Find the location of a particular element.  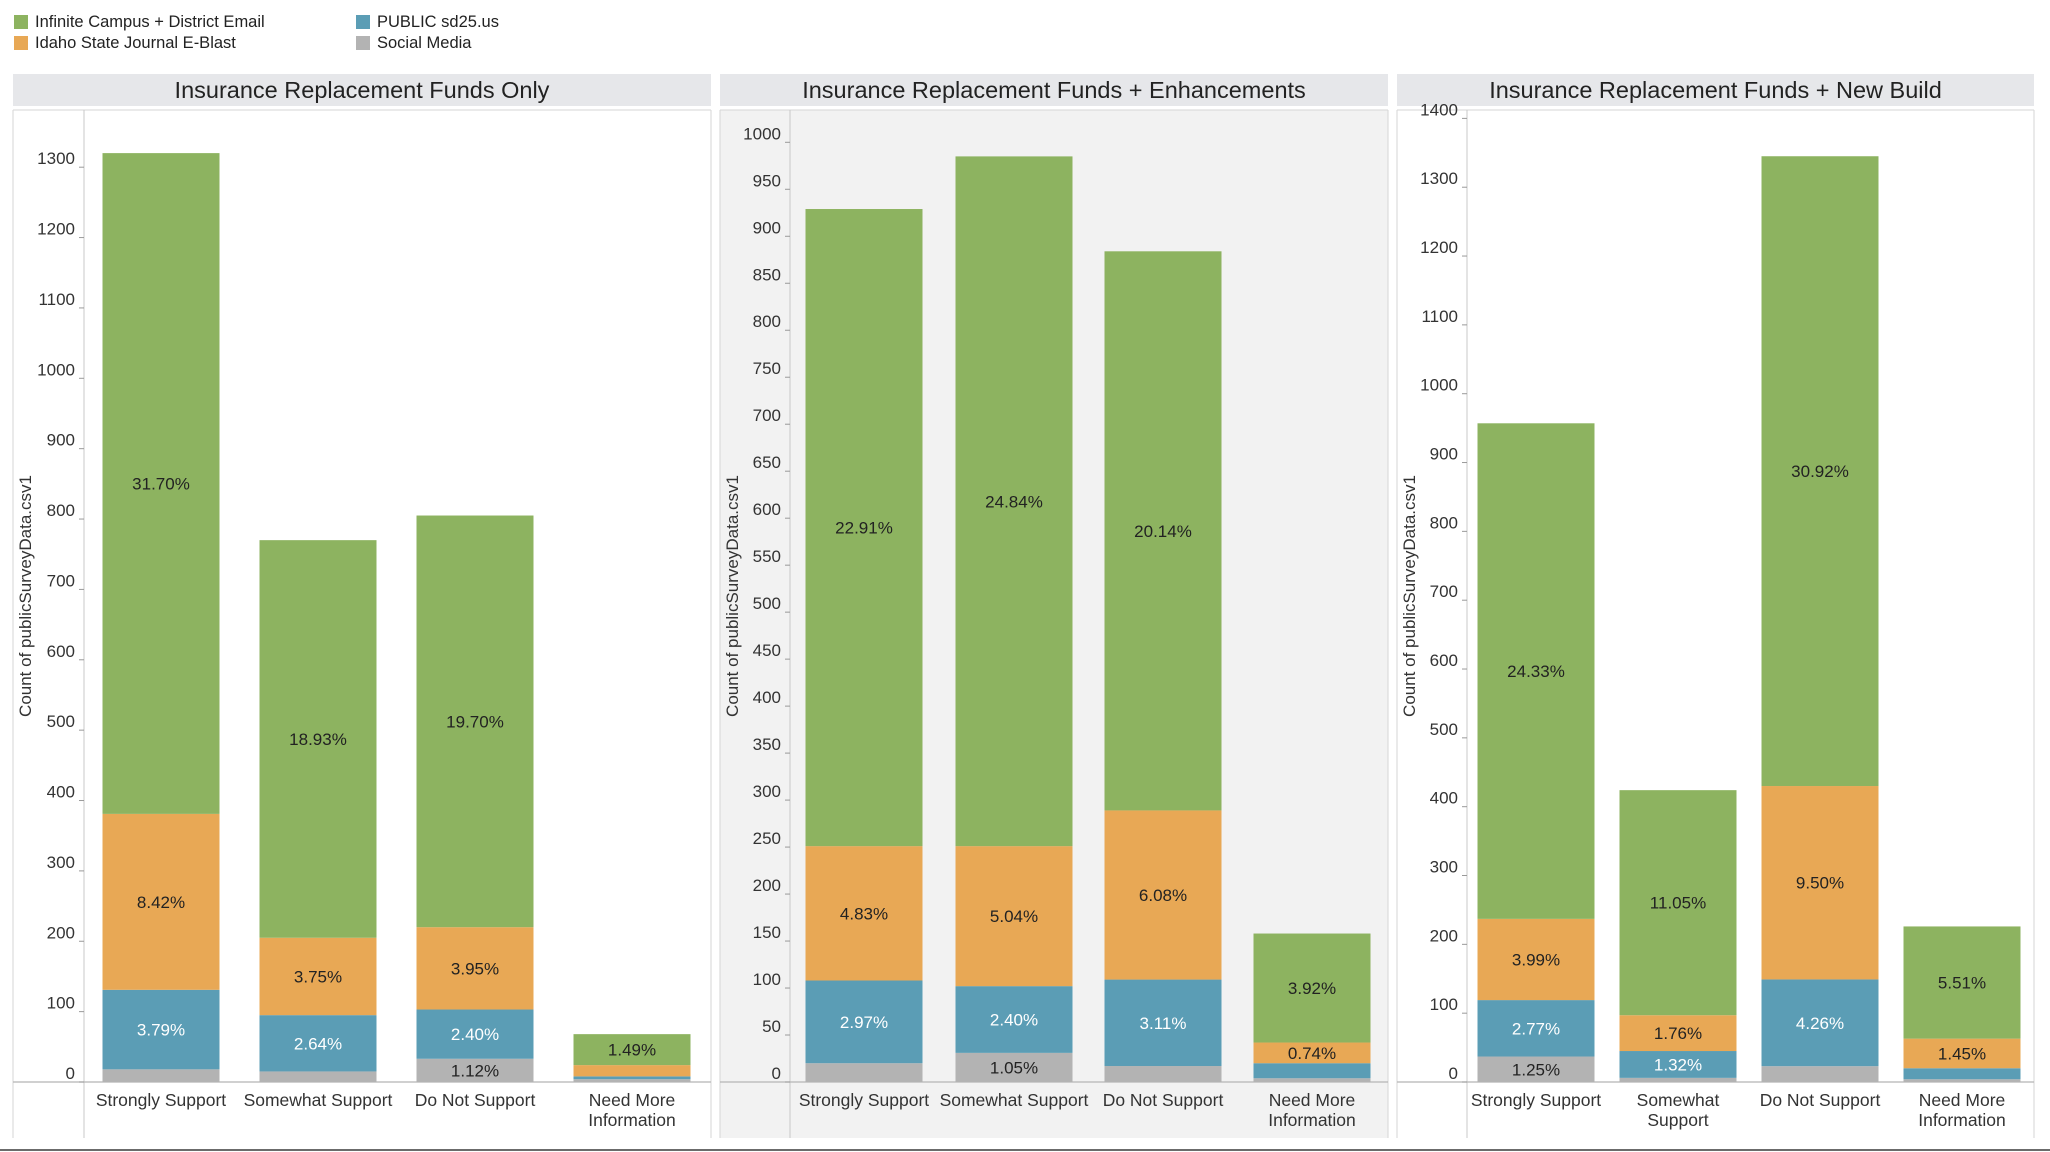

bar-data-label: 3.75% is located at coordinates (318, 976).